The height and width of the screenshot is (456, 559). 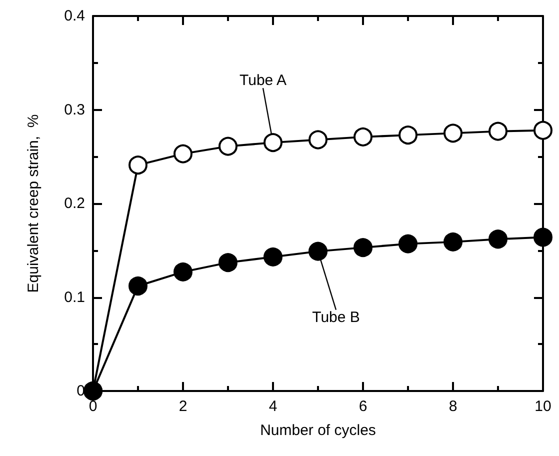 I want to click on x-tick-label: 0, so click(x=93, y=406).